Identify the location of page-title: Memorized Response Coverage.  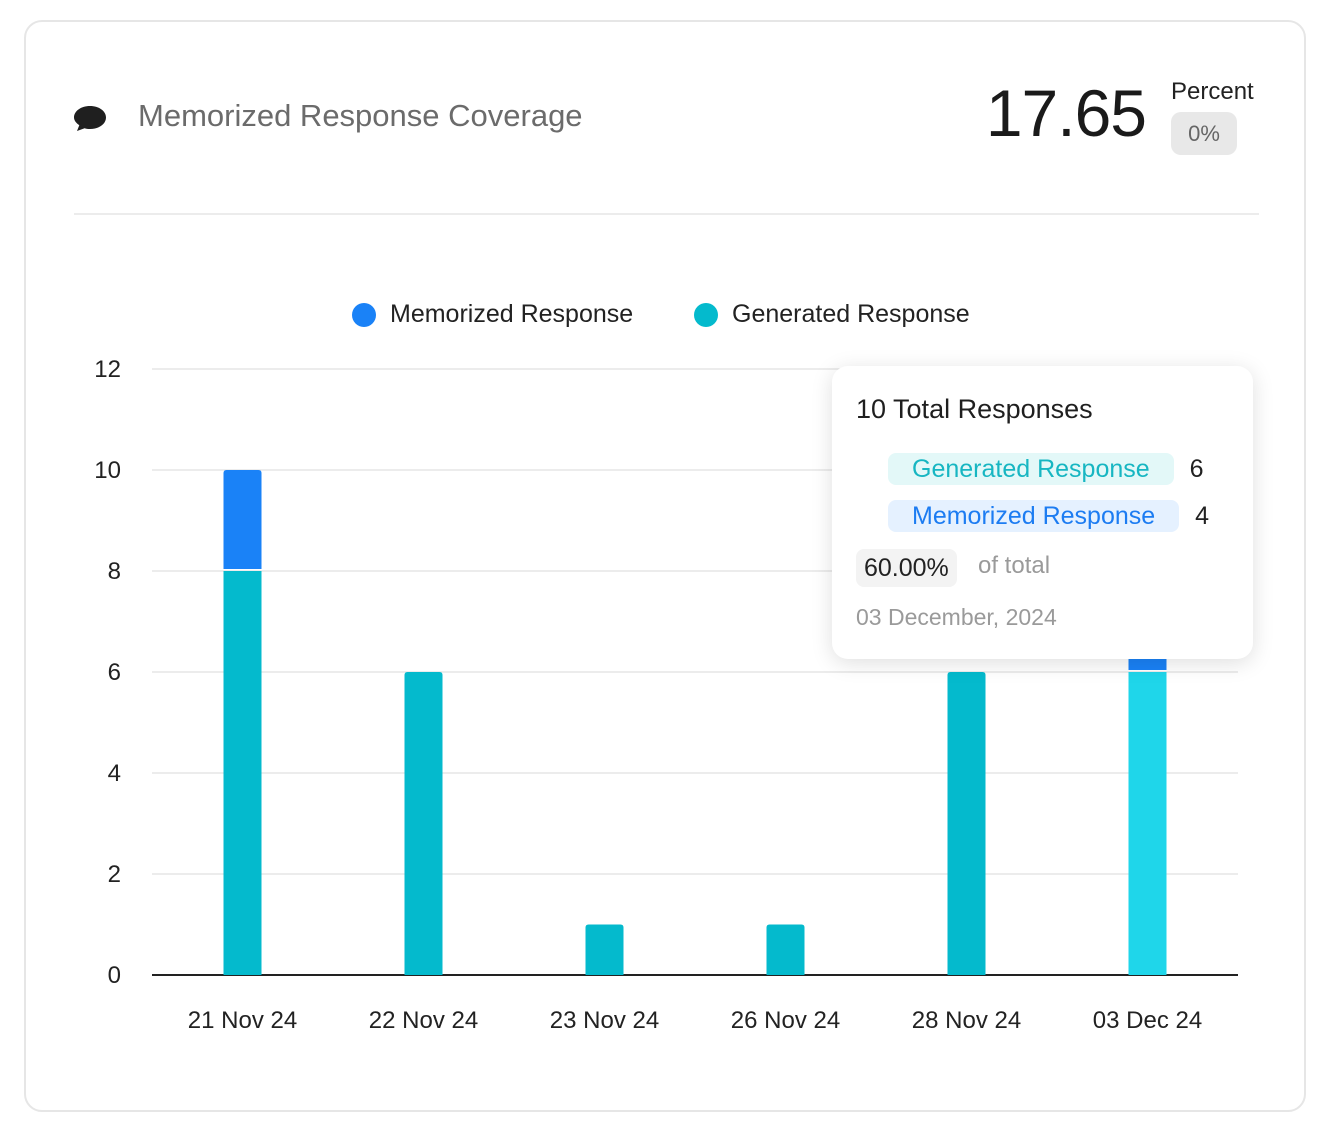
(360, 115).